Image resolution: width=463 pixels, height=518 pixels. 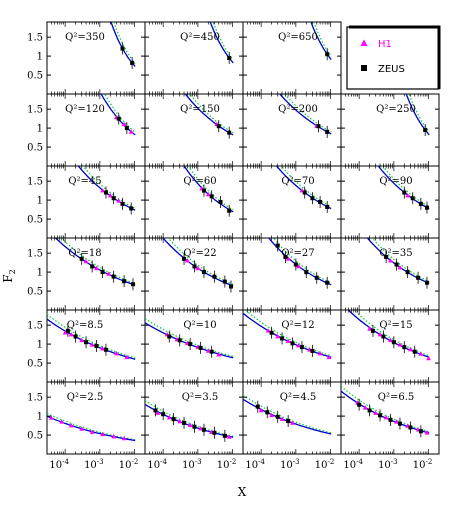 I want to click on panel-q2-label: Q²=90, so click(x=395, y=181).